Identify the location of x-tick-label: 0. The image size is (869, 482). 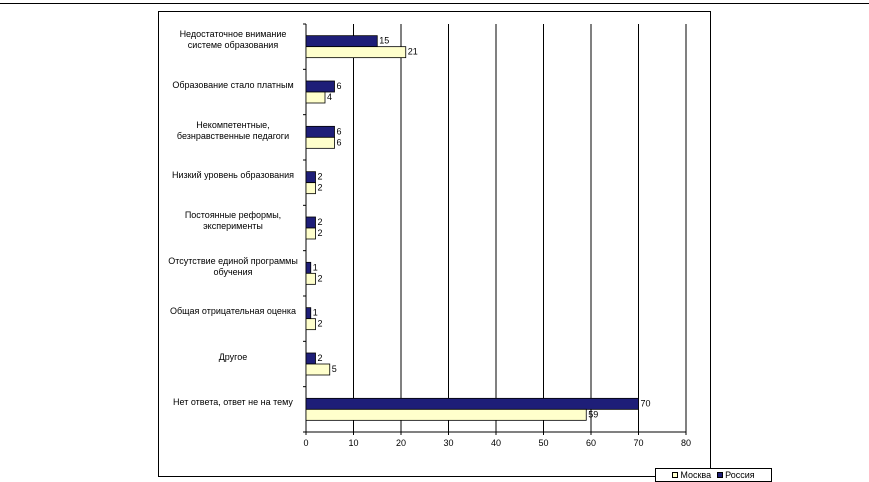
(305, 443).